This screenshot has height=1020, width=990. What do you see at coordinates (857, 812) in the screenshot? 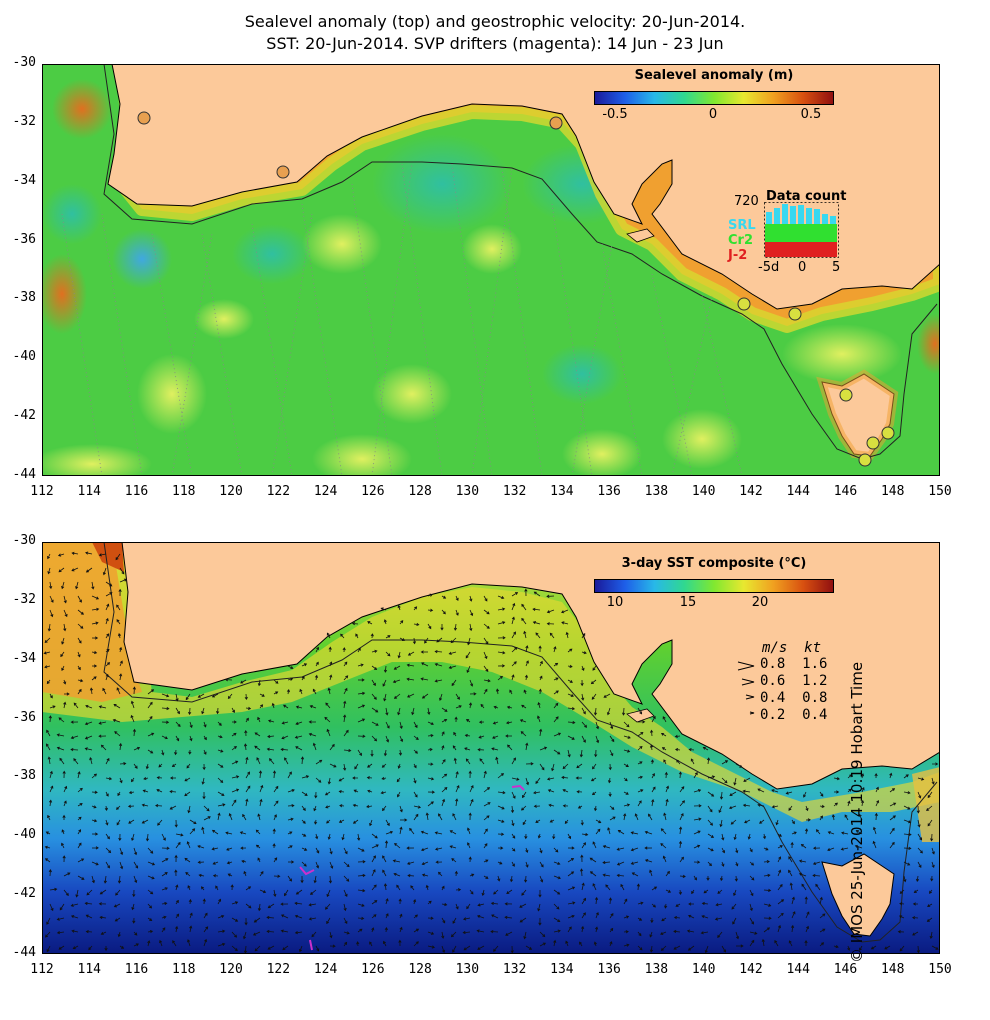
I see `imos-credit: © IMOS 25-Jun-2014 10:19 Hobart Time` at bounding box center [857, 812].